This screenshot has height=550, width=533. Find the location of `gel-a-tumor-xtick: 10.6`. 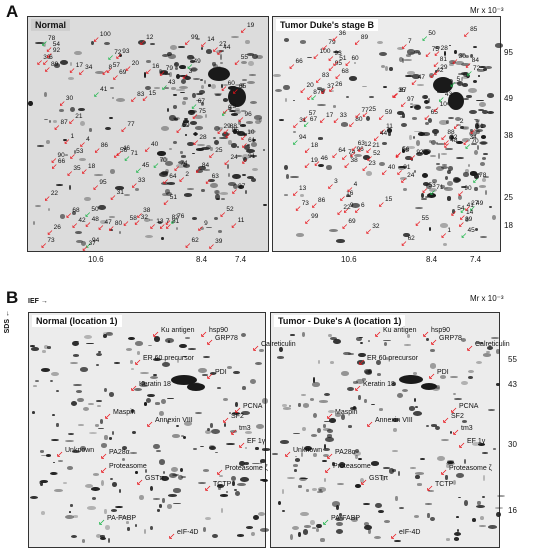

gel-a-tumor-xtick: 10.6 is located at coordinates (349, 259).